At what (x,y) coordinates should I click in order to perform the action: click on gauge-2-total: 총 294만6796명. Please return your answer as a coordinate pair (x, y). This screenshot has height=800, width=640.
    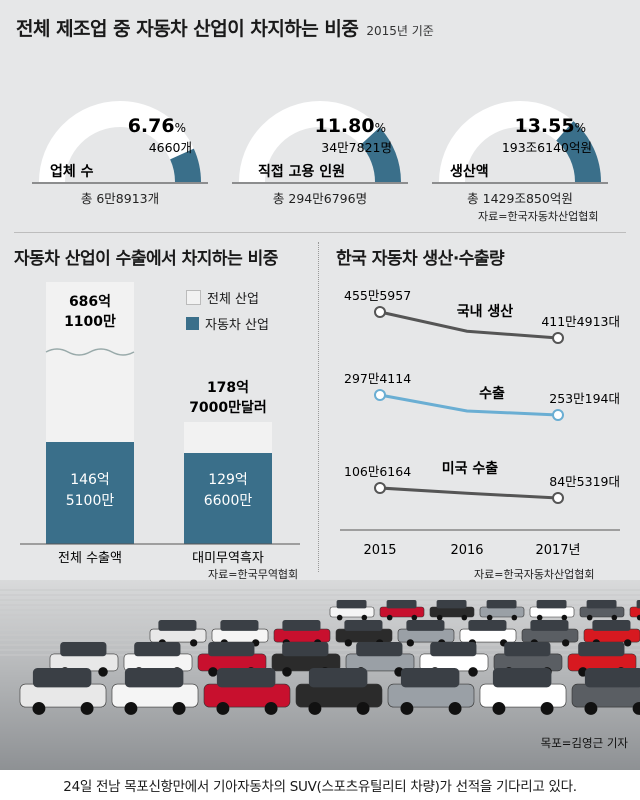
    Looking at the image, I should click on (320, 198).